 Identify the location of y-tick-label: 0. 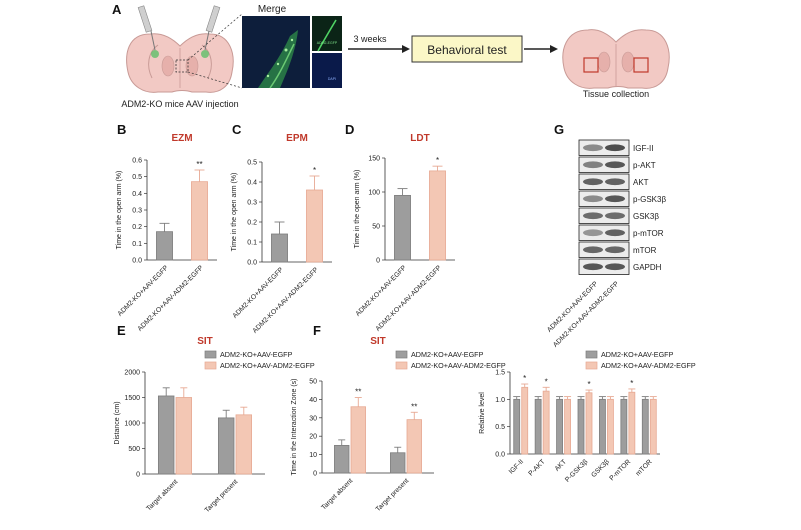
(378, 261).